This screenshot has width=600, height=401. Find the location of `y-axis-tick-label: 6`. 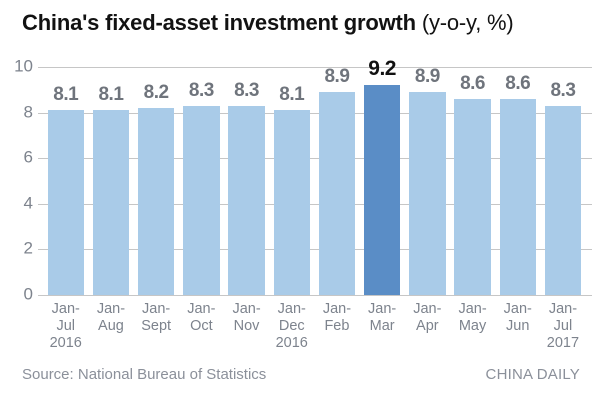

y-axis-tick-label: 6 is located at coordinates (28, 157).